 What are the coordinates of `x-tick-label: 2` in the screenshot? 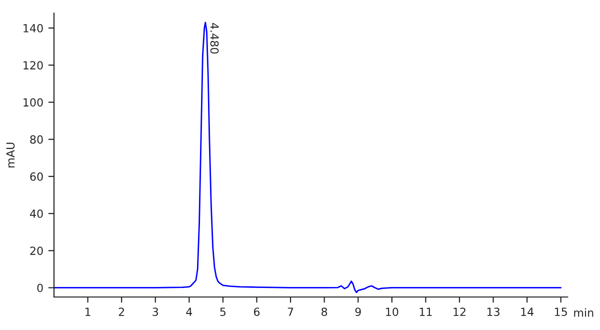 It's located at (121, 312).